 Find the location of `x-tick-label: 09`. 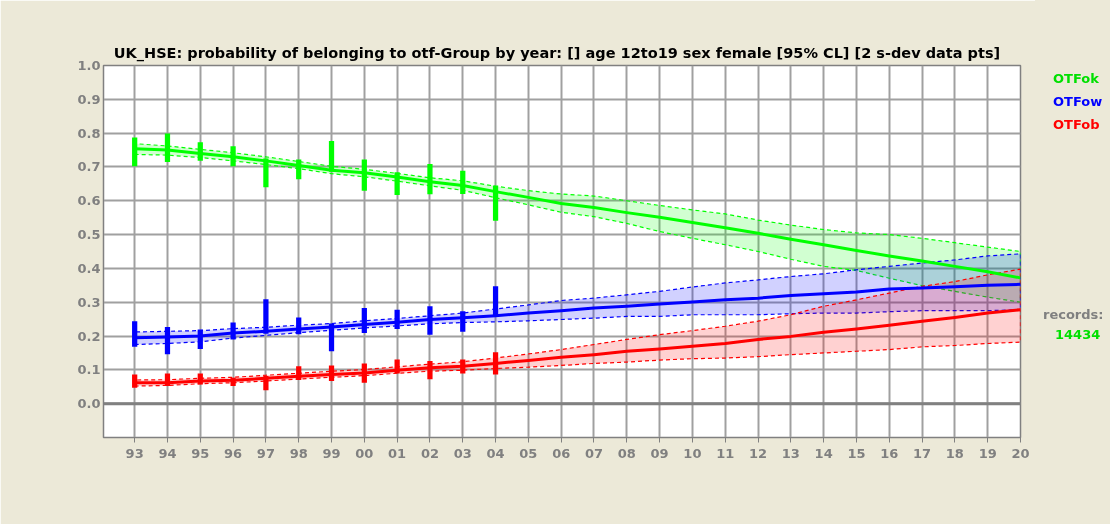

x-tick-label: 09 is located at coordinates (659, 453).